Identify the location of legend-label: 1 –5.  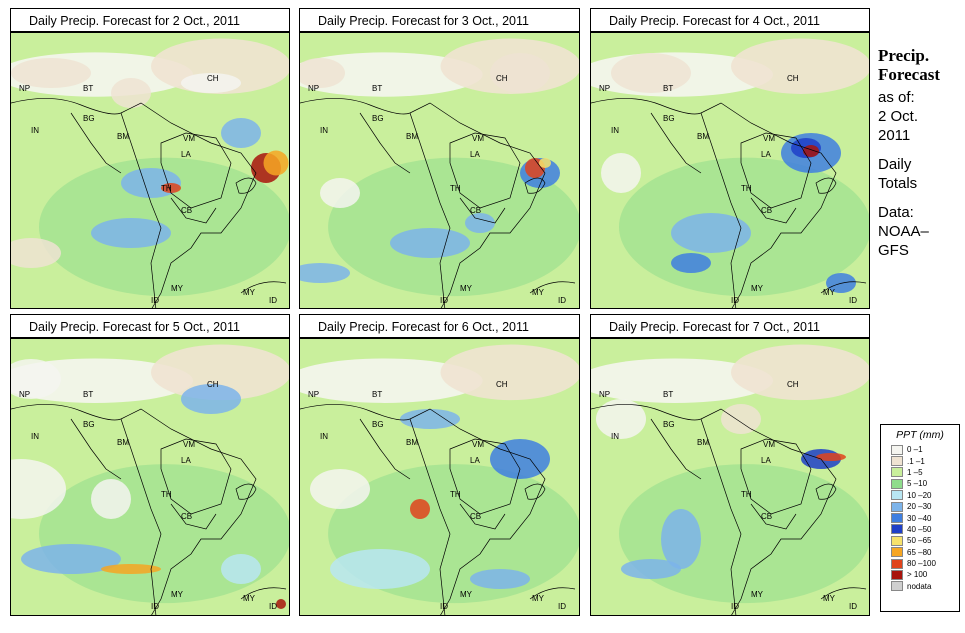
(915, 472).